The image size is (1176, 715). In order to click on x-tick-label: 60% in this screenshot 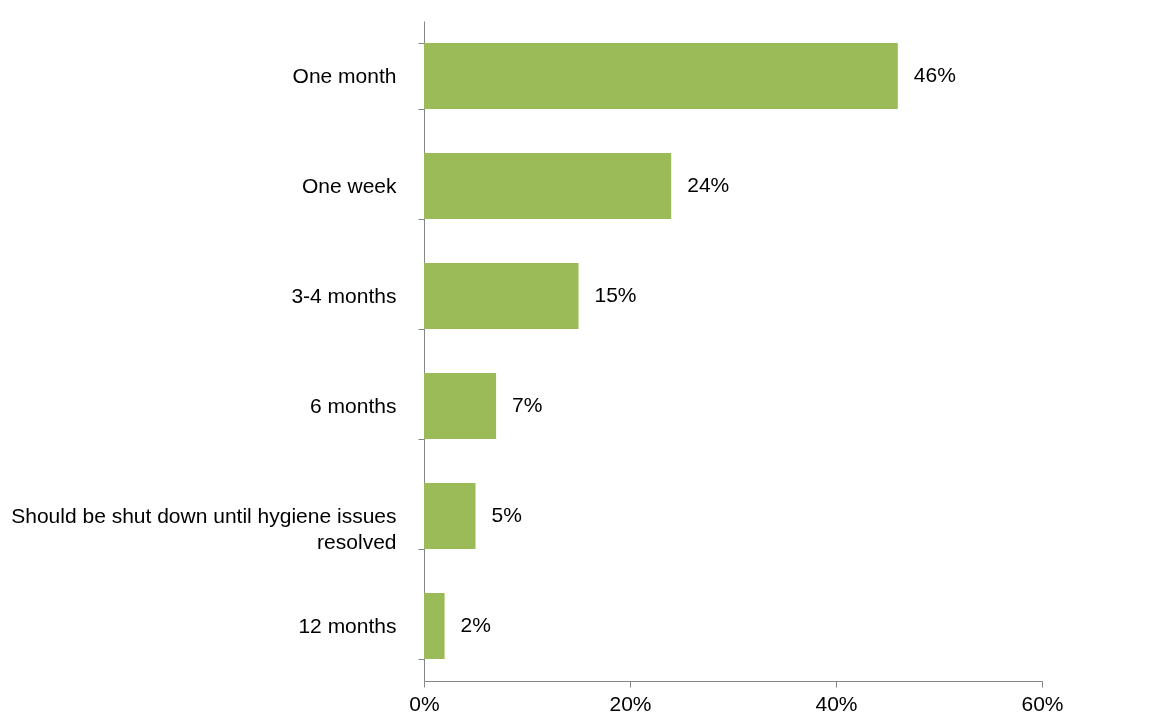, I will do `click(1042, 703)`.